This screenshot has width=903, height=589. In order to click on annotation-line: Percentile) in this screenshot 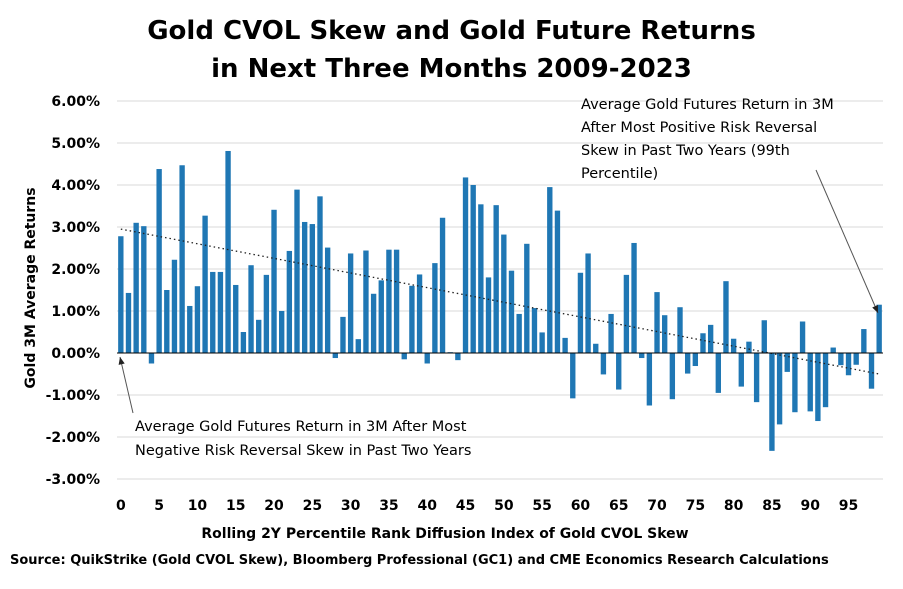, I will do `click(619, 174)`.